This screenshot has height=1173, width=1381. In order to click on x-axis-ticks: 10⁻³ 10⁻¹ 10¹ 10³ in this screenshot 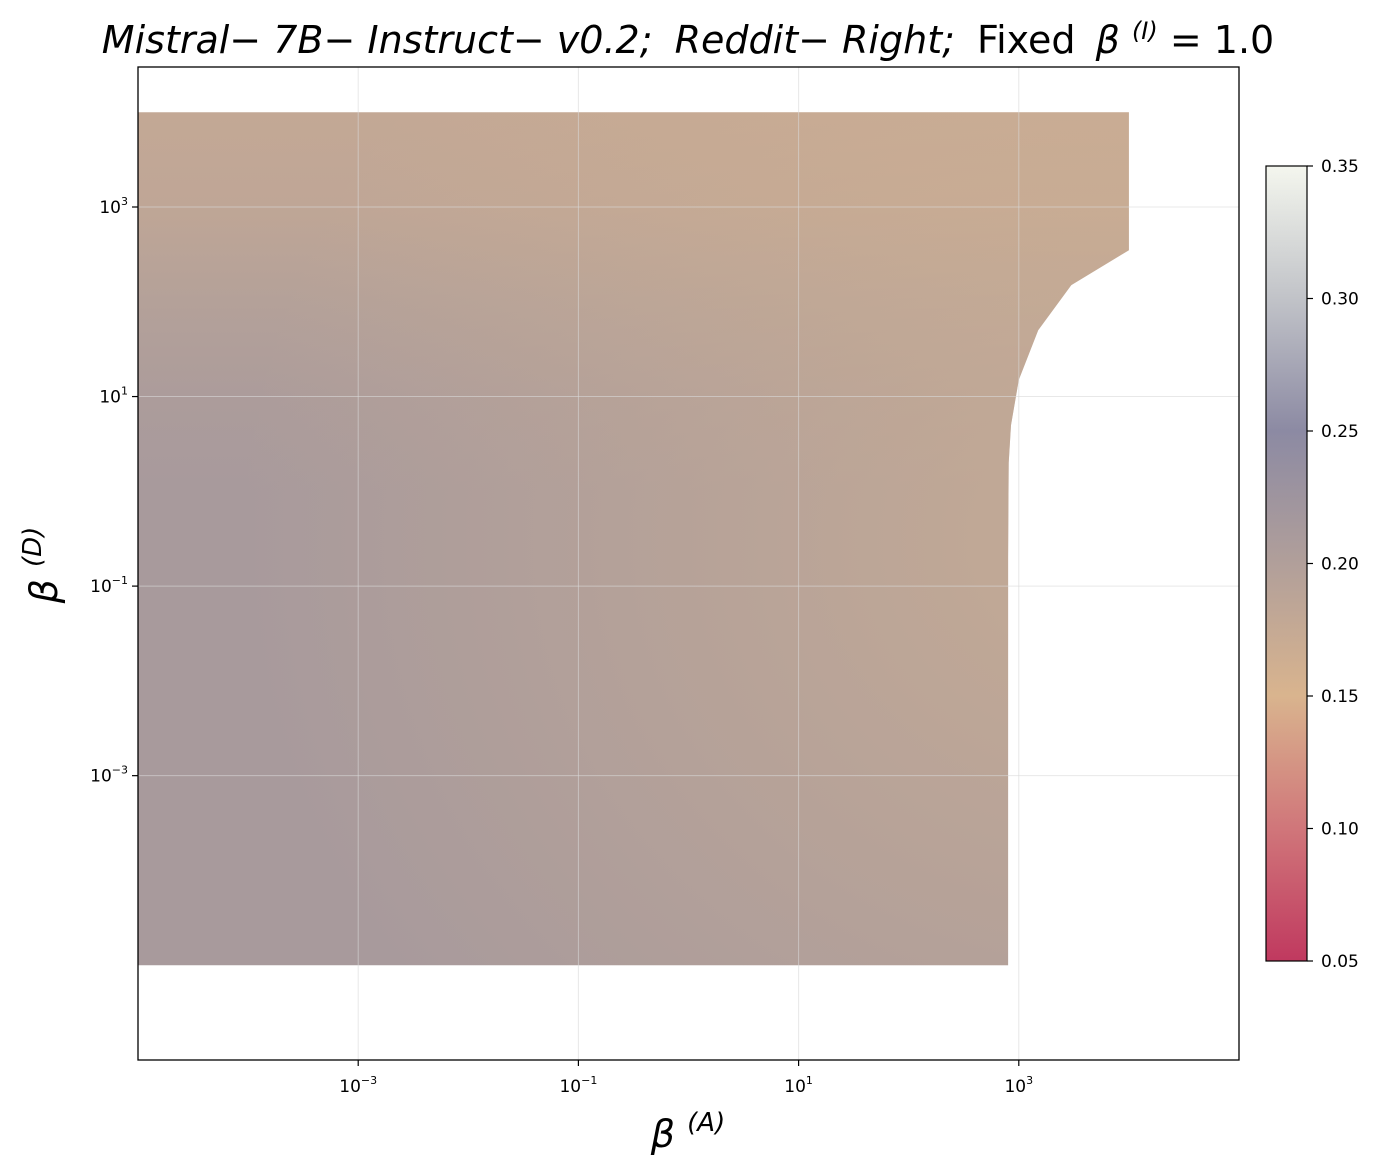, I will do `click(686, 1078)`.